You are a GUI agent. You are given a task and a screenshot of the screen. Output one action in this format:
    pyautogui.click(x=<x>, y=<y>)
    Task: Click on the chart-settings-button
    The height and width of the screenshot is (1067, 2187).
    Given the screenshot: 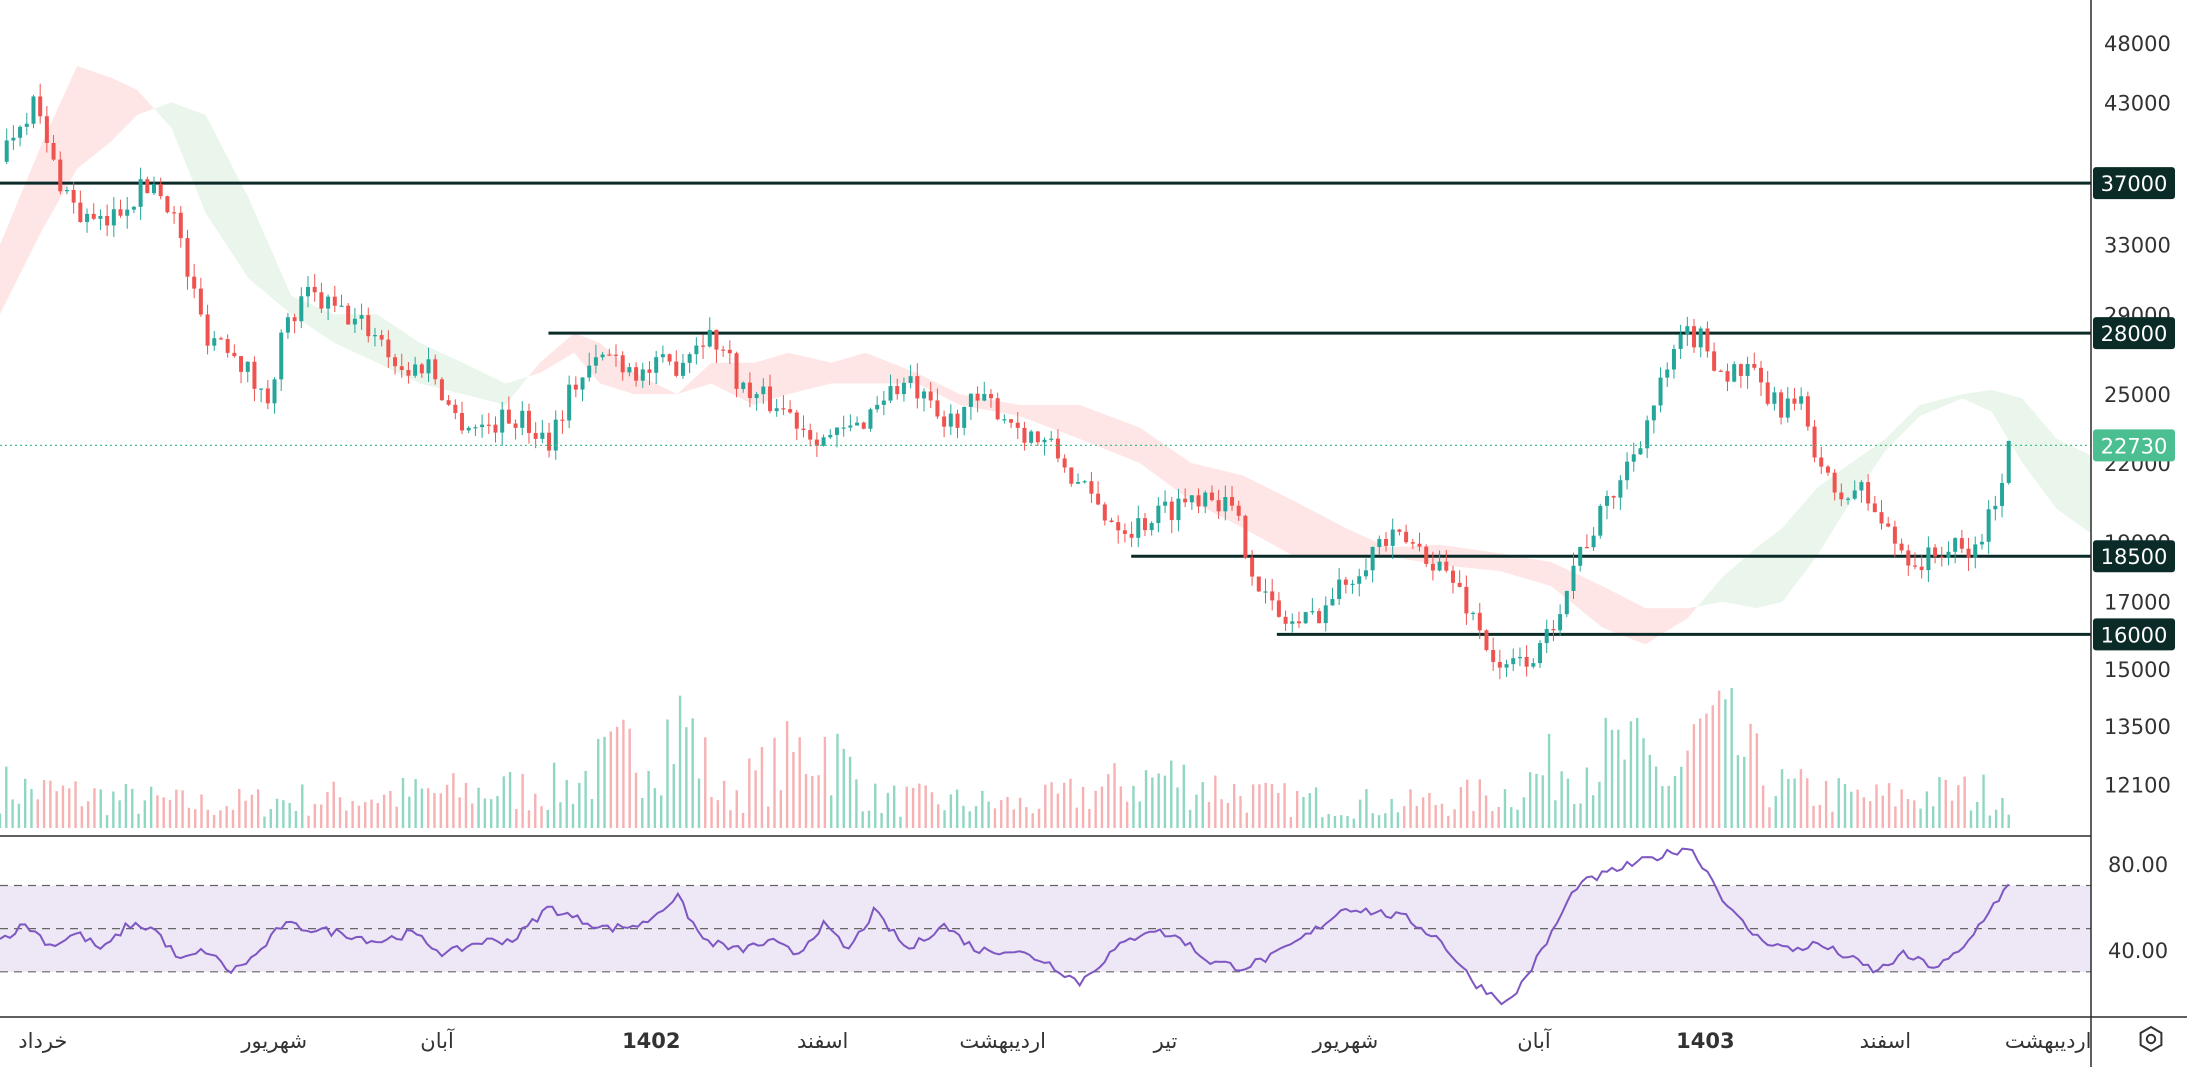 What is the action you would take?
    pyautogui.click(x=2151, y=1039)
    